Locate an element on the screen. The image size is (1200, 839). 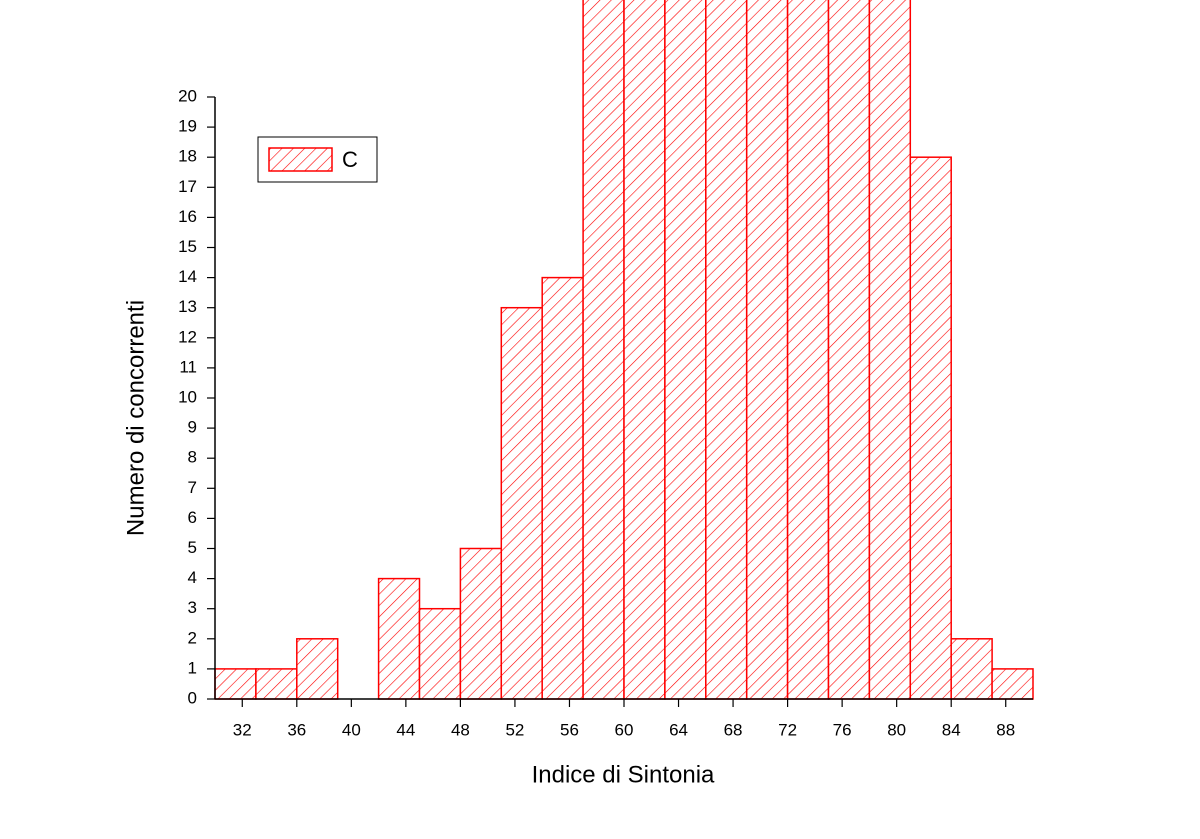
x-tick-label: 64 is located at coordinates (678, 729).